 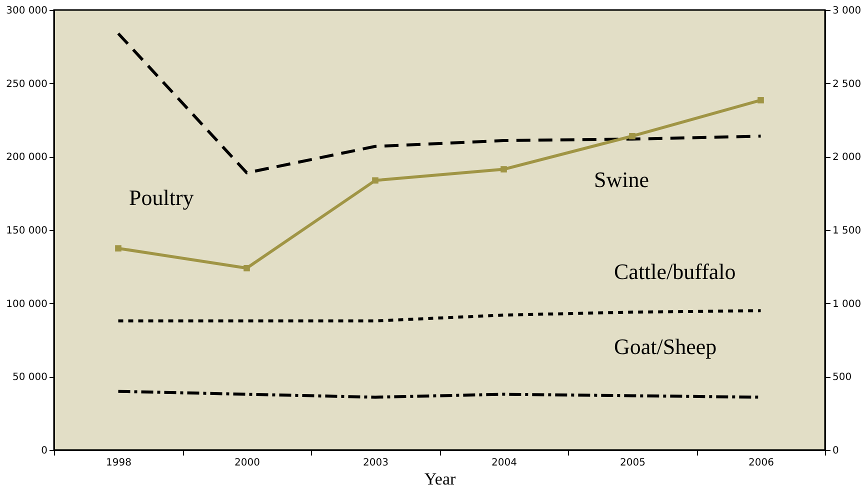 I want to click on x-tick-label: 2000, so click(x=247, y=463).